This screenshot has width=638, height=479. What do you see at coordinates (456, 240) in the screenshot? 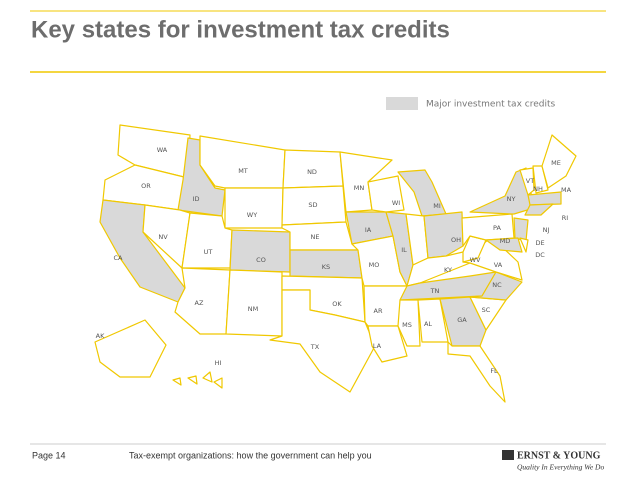
I see `state-label: OH` at bounding box center [456, 240].